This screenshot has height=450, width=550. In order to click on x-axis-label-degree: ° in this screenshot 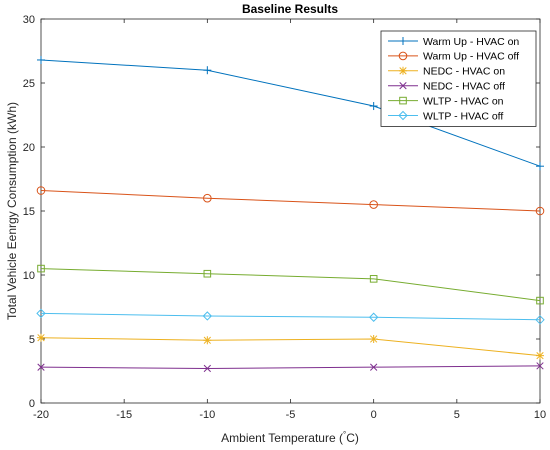, I will do `click(344, 434)`.